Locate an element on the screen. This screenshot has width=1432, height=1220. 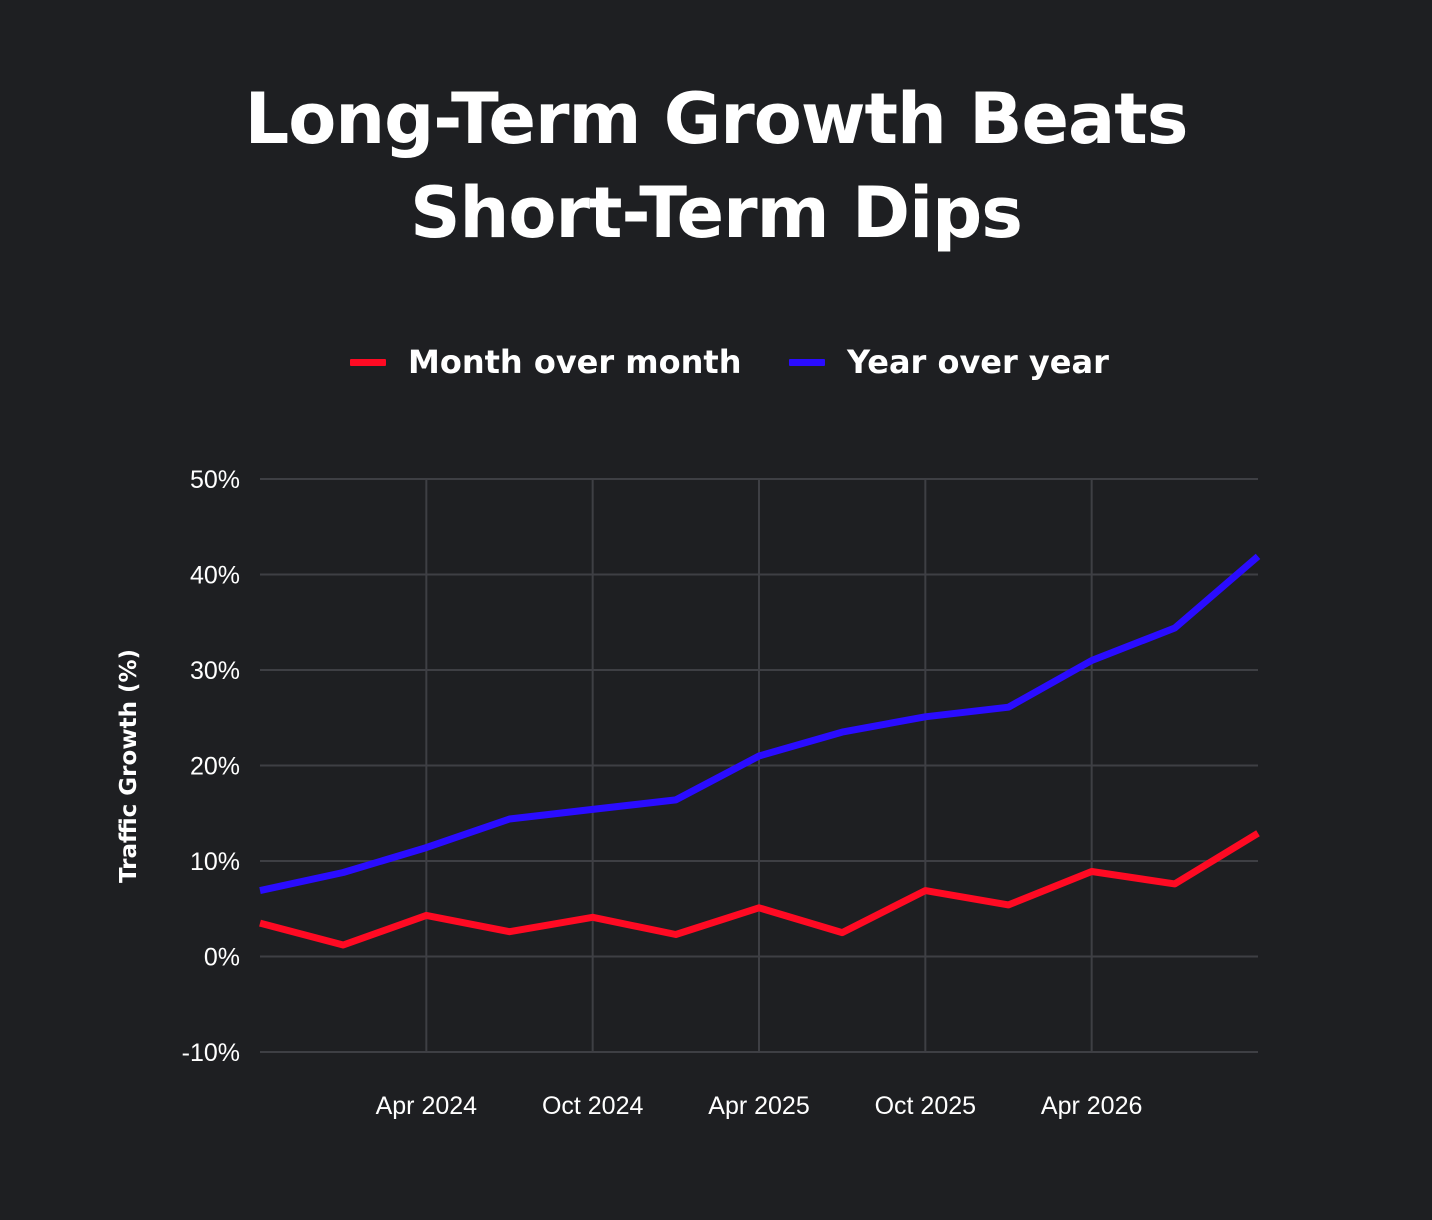
y-axis-title: Traffic Growth (%) is located at coordinates (129, 766).